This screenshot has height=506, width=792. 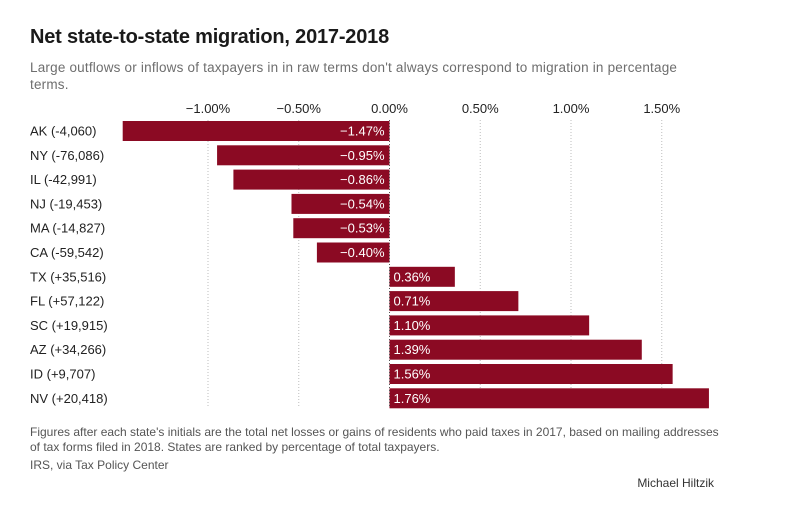 What do you see at coordinates (209, 37) in the screenshot?
I see `chart-title: Net state-to-state migration, 2017-2018` at bounding box center [209, 37].